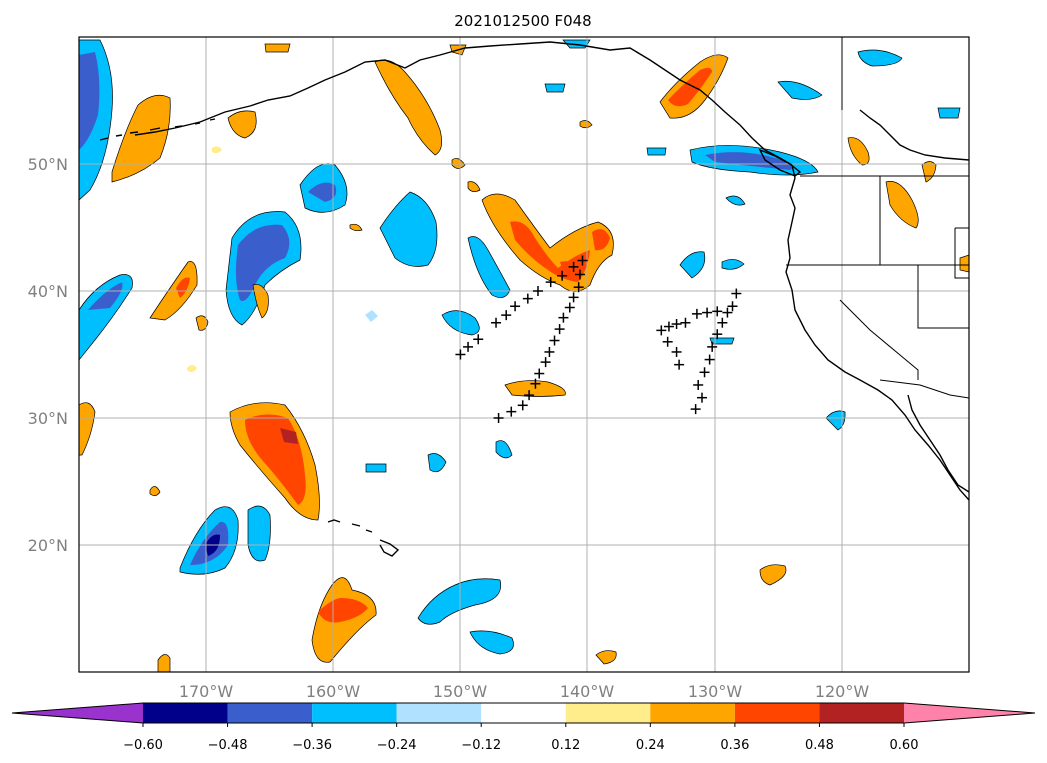 The width and height of the screenshot is (1047, 763). I want to click on lat-label: 20°N, so click(48, 545).